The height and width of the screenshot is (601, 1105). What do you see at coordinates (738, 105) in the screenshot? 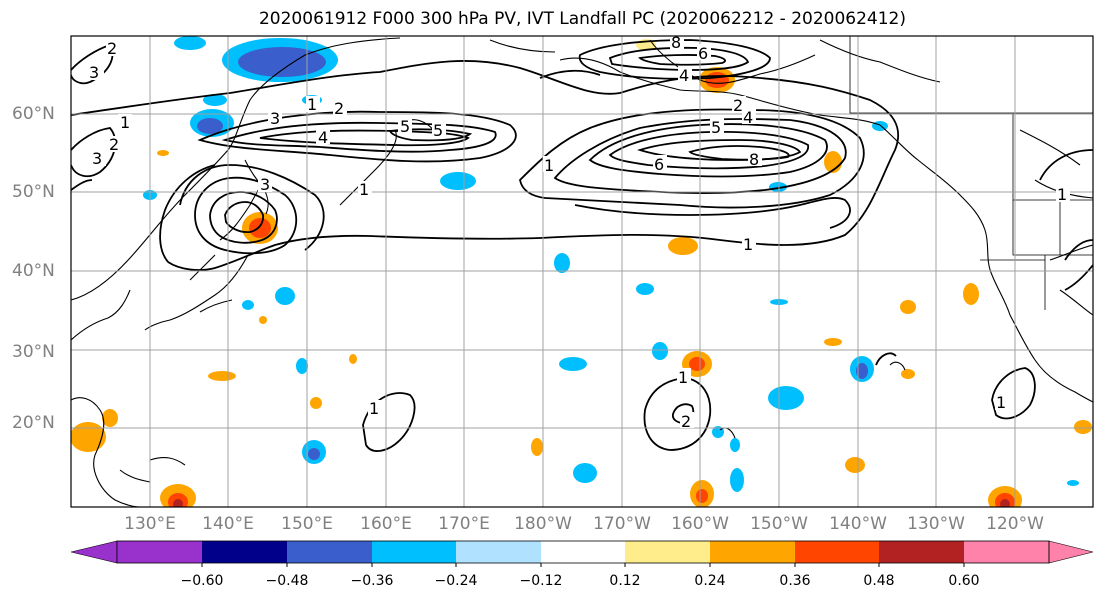
I see `contour-label-2-d: 2` at bounding box center [738, 105].